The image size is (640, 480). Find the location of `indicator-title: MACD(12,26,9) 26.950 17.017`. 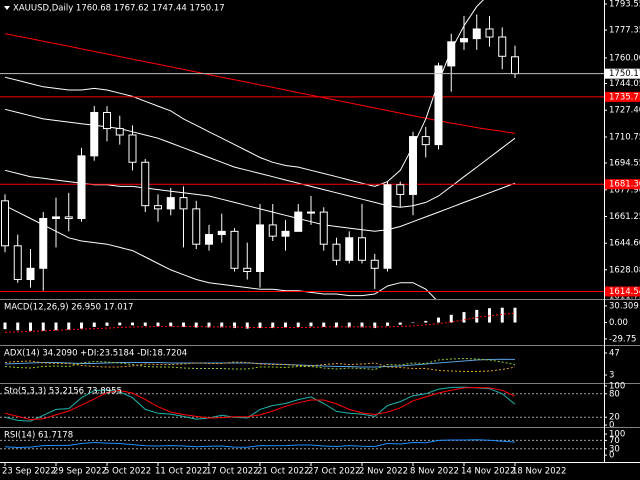

indicator-title: MACD(12,26,9) 26.950 17.017 is located at coordinates (68, 308).